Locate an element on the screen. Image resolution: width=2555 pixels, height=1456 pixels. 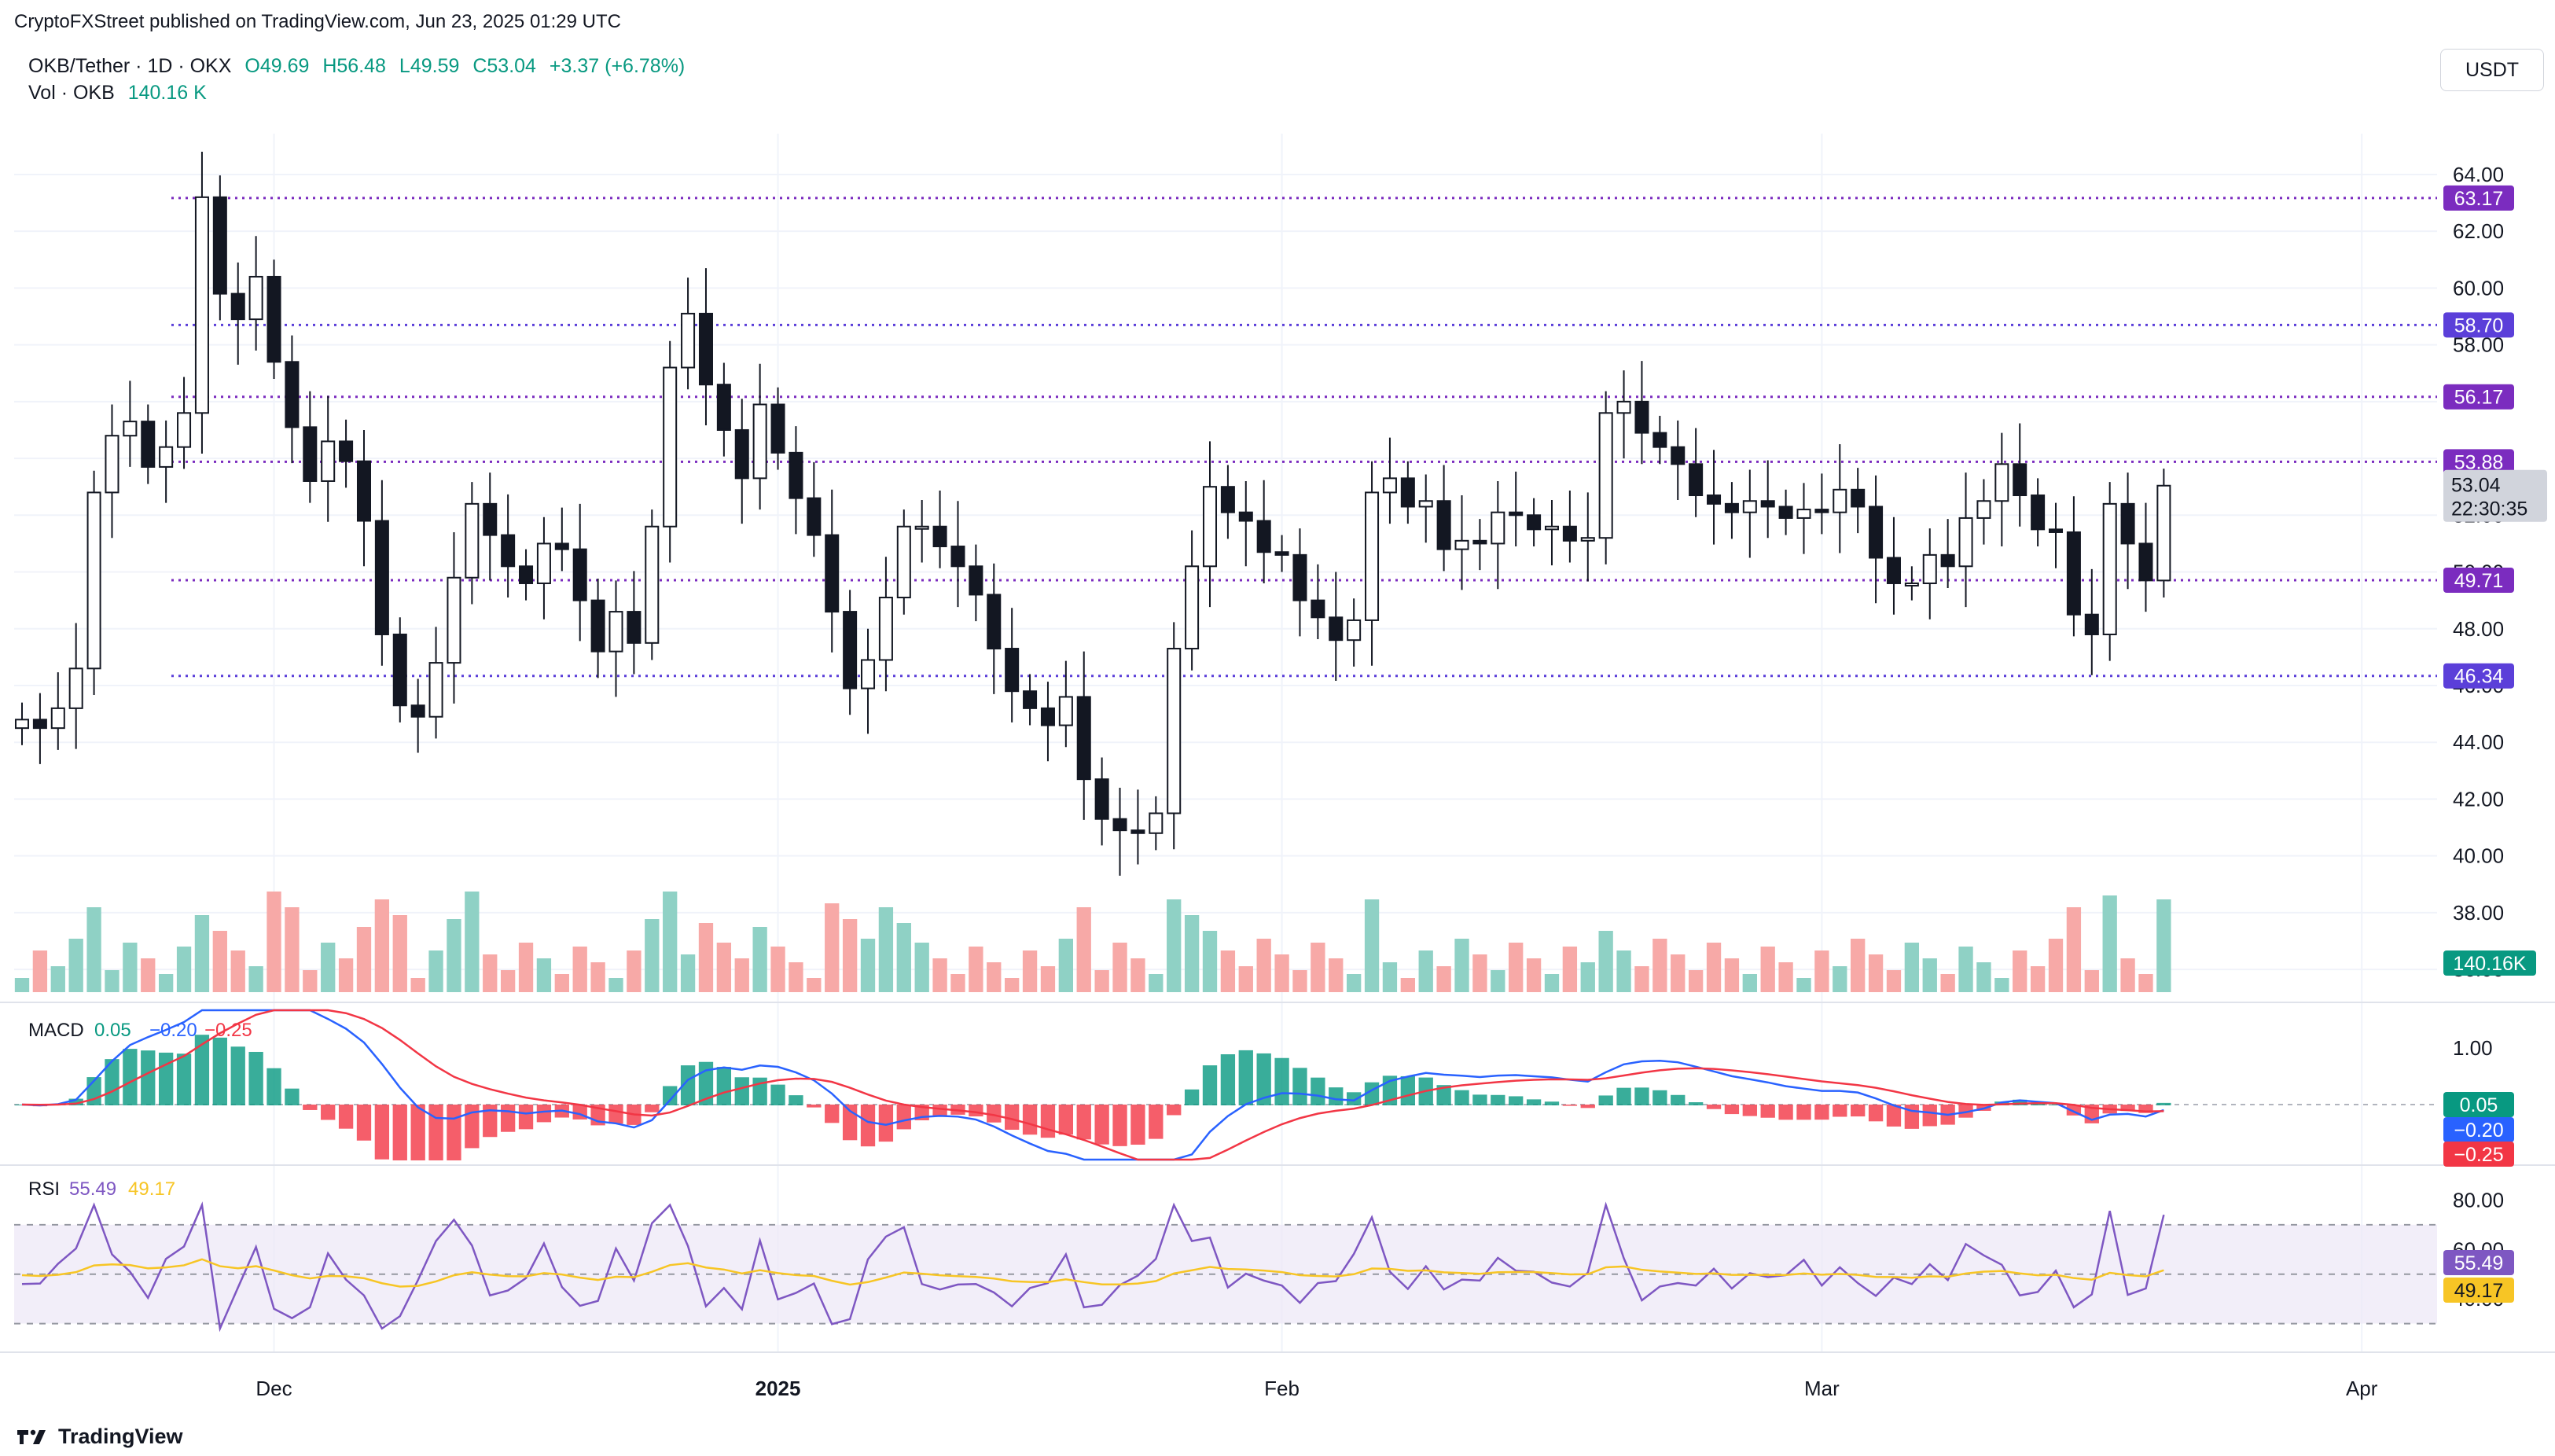
rsi-tick-label: 80.00 is located at coordinates (2478, 1199).